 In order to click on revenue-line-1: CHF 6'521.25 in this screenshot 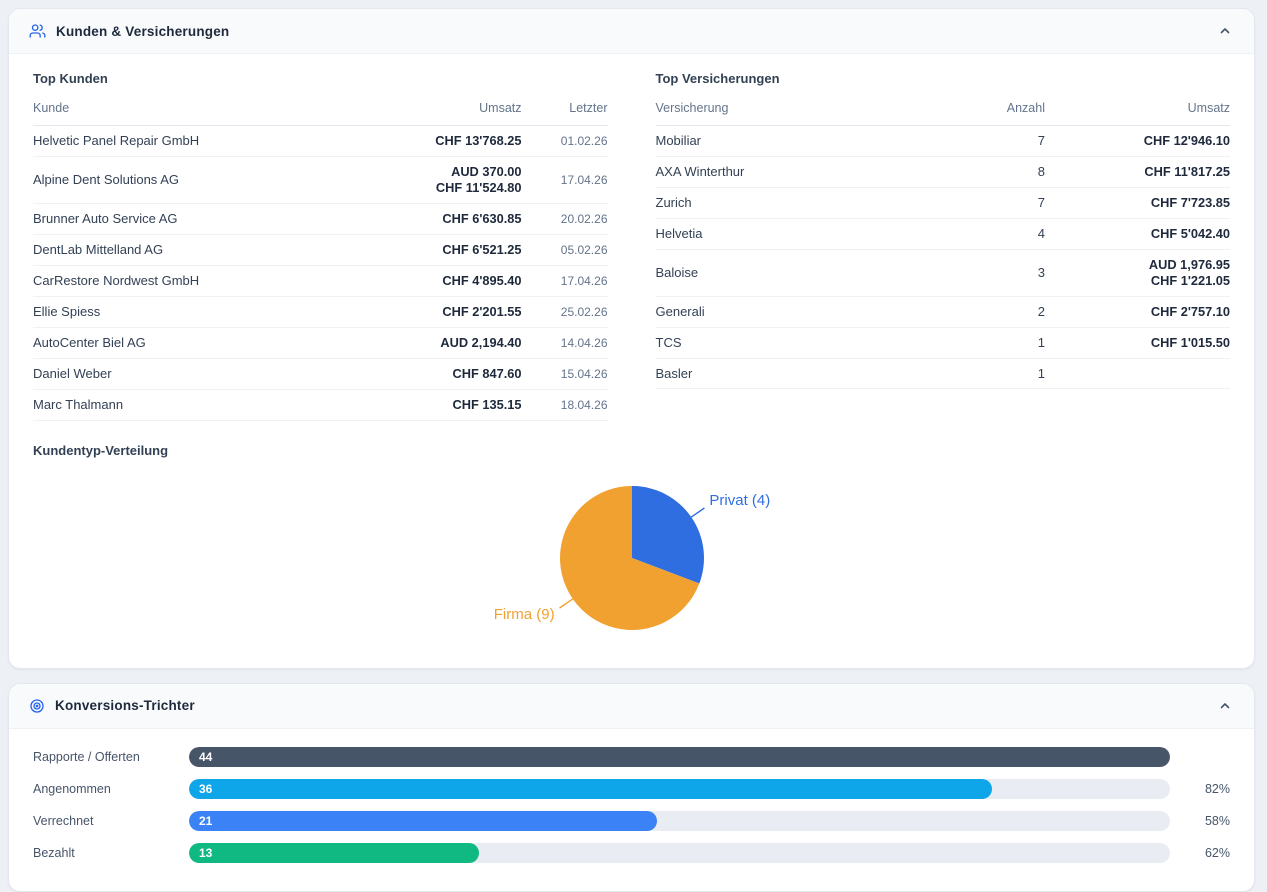, I will do `click(482, 249)`.